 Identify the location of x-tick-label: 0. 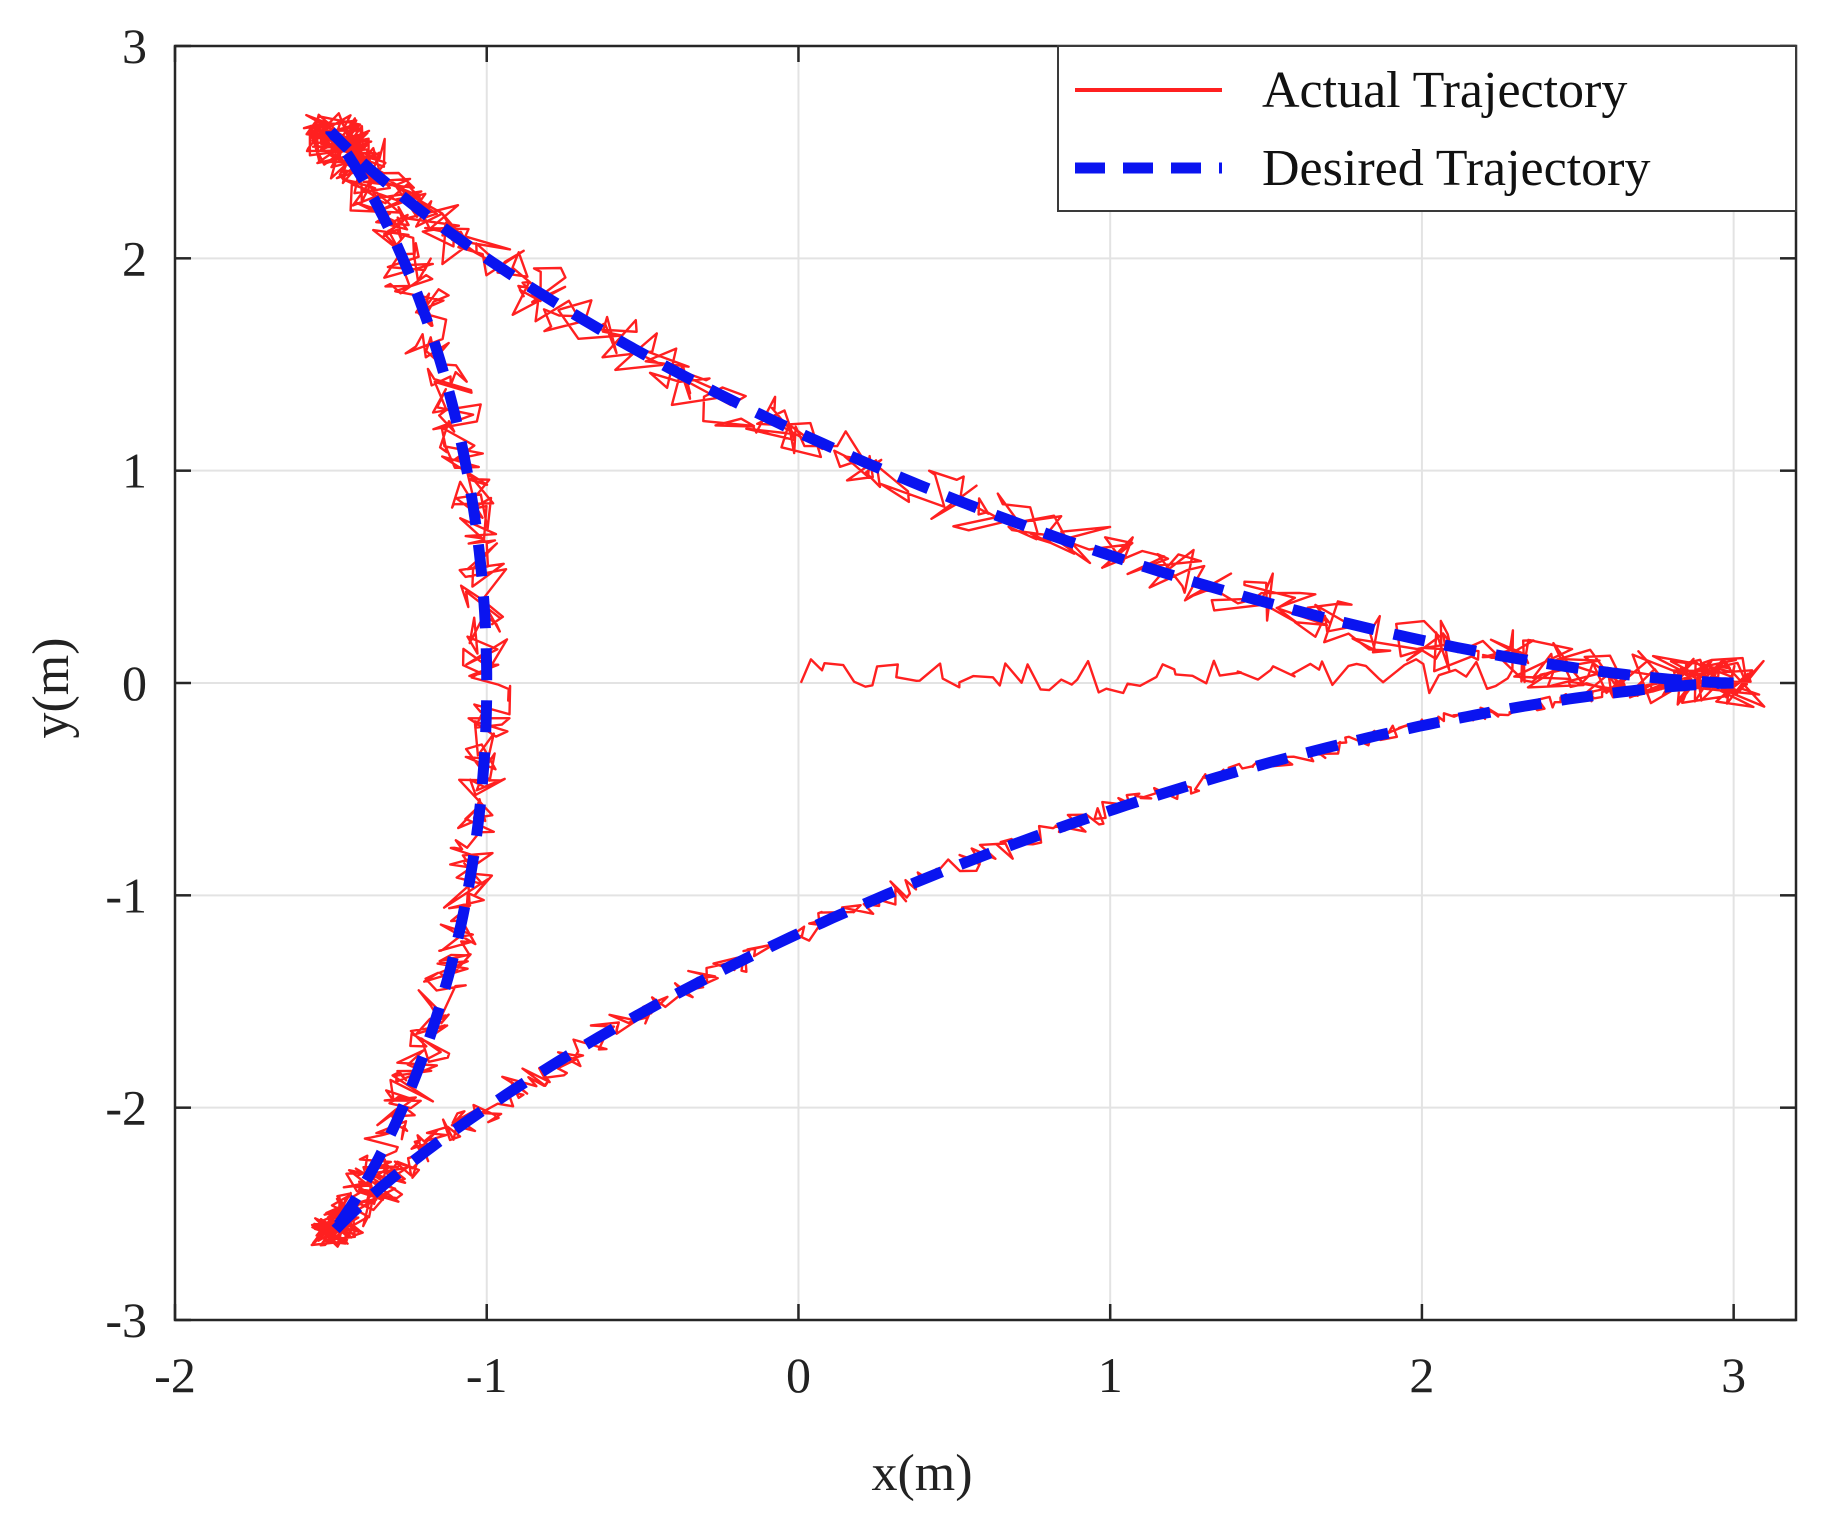
(798, 1375).